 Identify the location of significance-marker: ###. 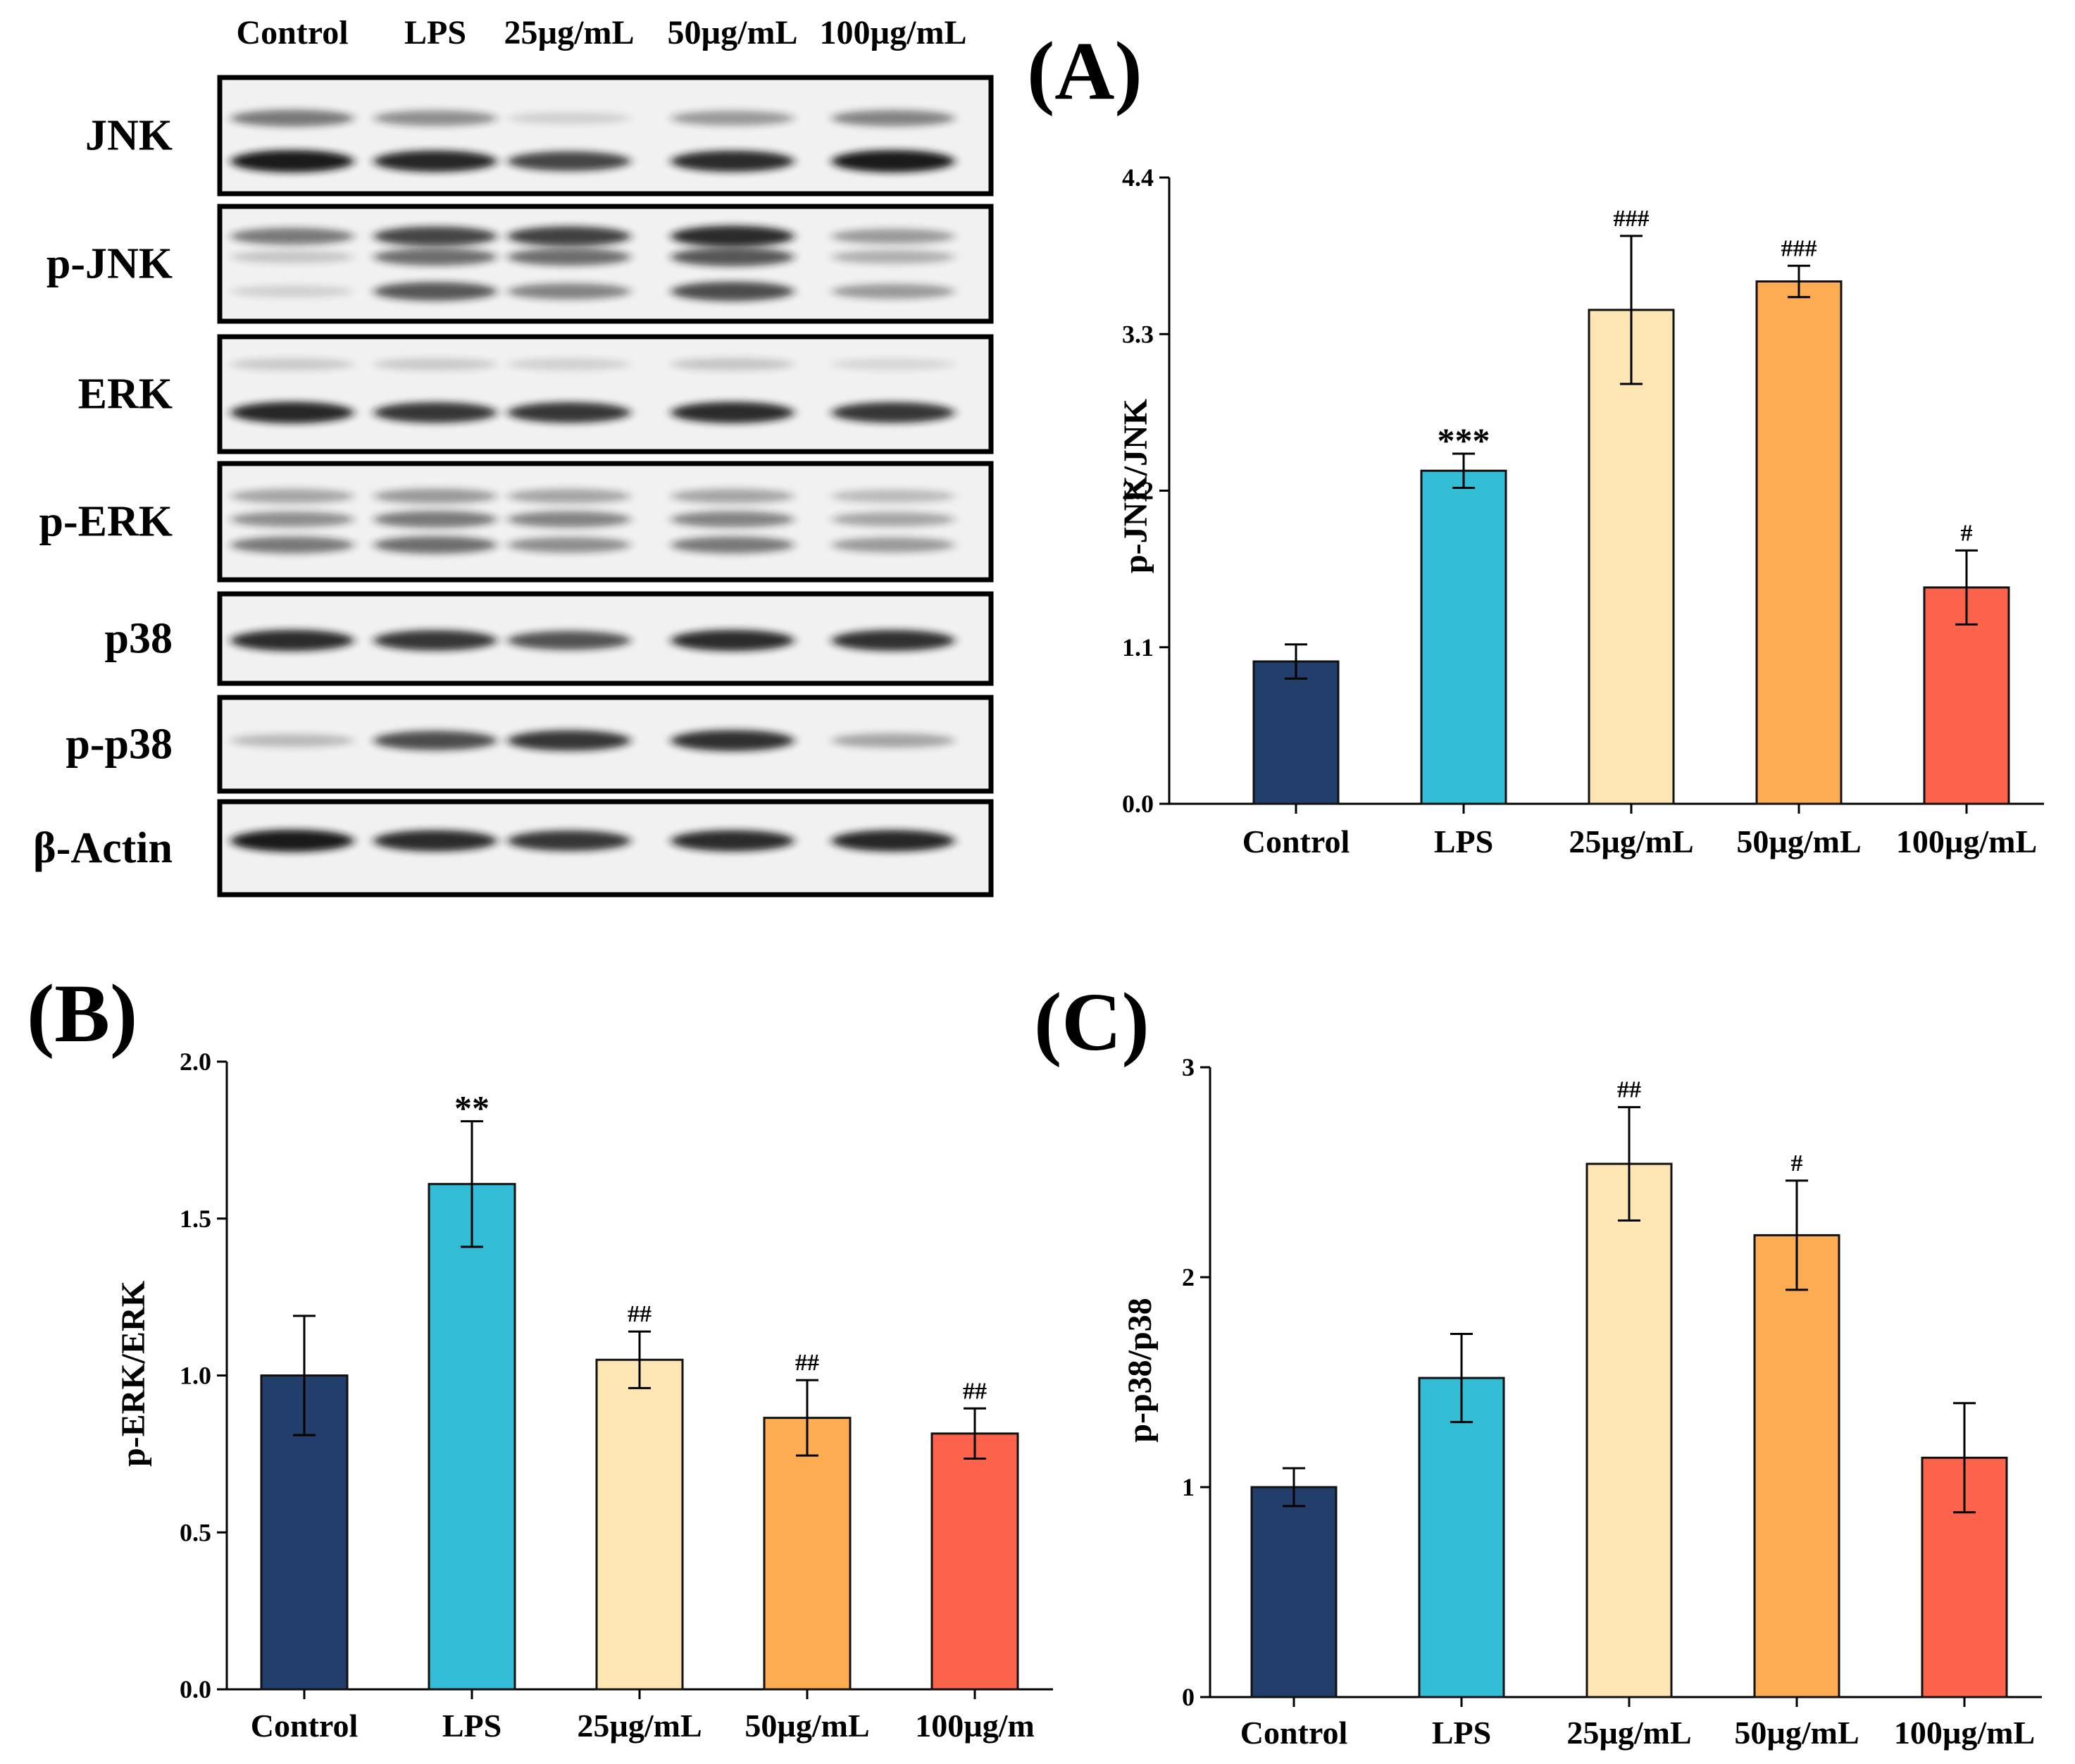
(1632, 219).